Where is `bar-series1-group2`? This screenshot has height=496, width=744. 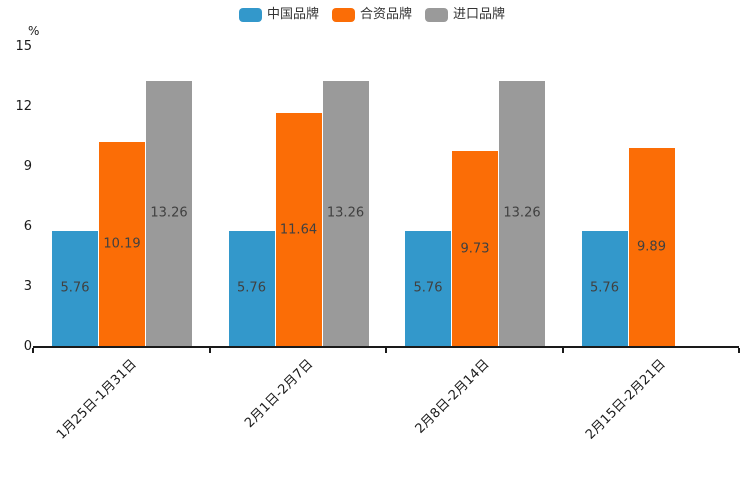
bar-series1-group2 is located at coordinates (251, 288).